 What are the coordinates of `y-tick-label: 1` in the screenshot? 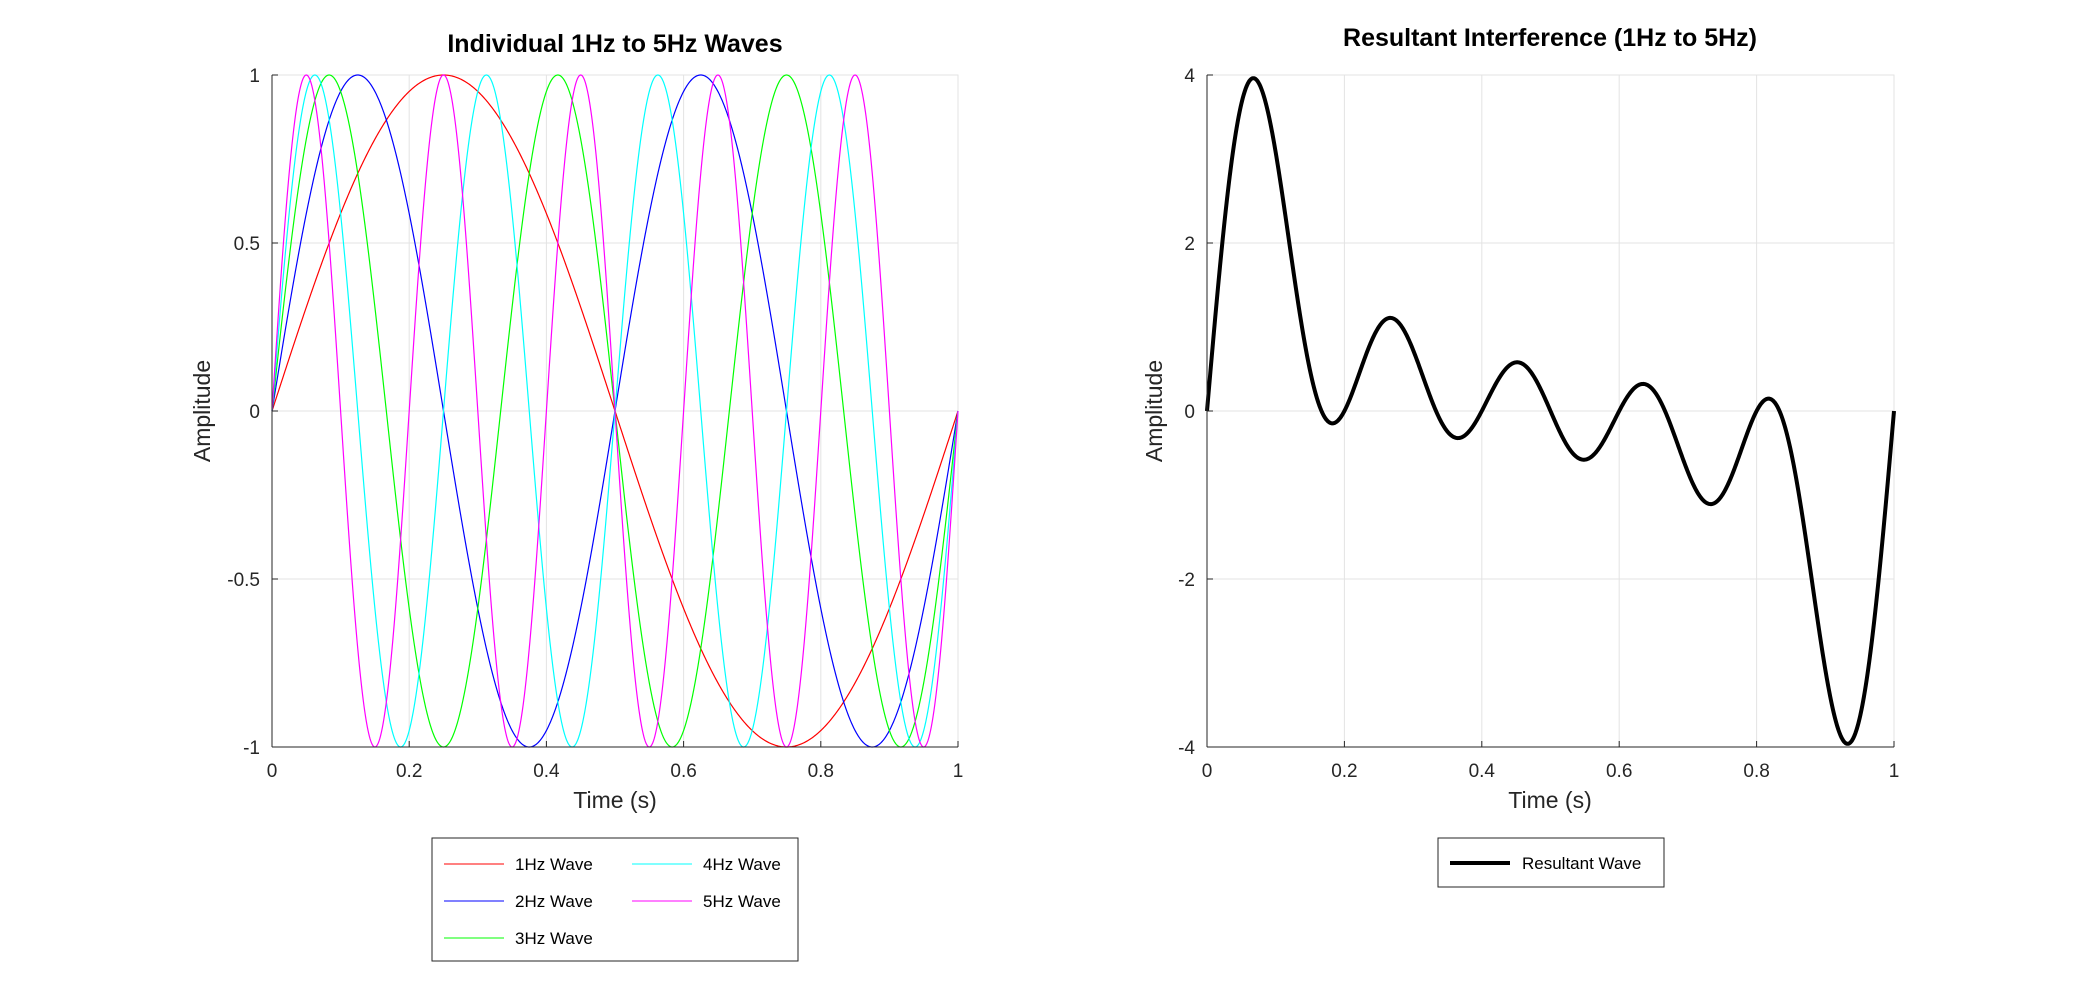 It's located at (254, 76).